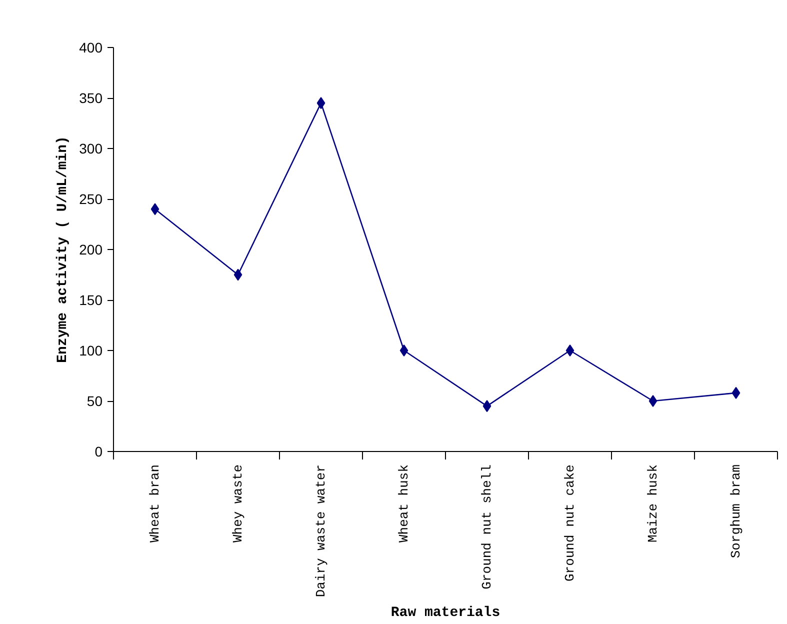 This screenshot has height=624, width=787. I want to click on x-tick-label: Maize husk, so click(653, 503).